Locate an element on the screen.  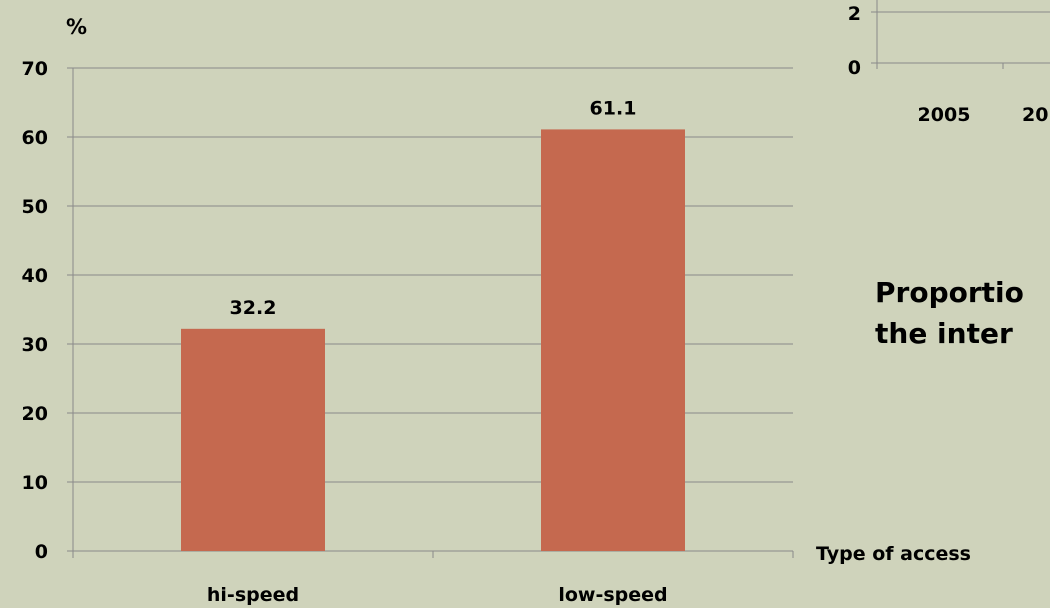
overlay-title-line-1: Proportio is located at coordinates (949, 292).